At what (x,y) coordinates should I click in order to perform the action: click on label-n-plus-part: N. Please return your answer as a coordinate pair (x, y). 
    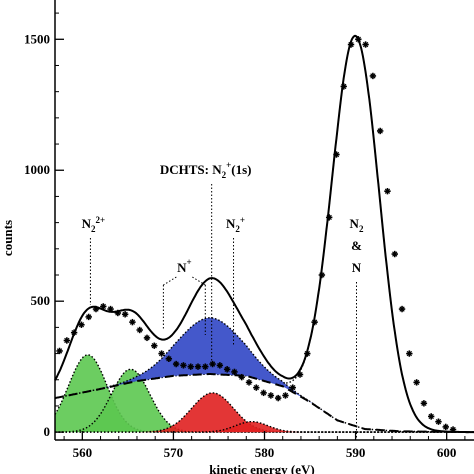
    Looking at the image, I should click on (182, 267).